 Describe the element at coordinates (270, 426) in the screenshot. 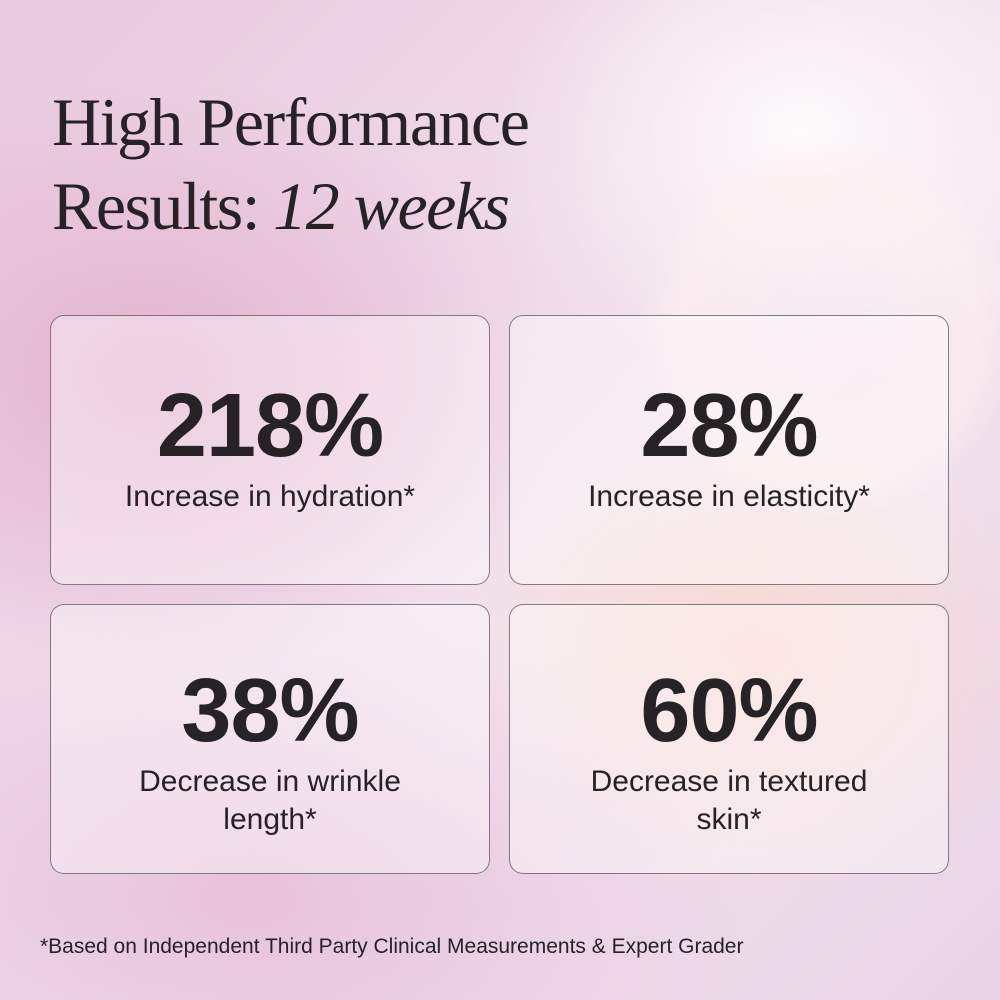

I see `stat-value: 218%` at that location.